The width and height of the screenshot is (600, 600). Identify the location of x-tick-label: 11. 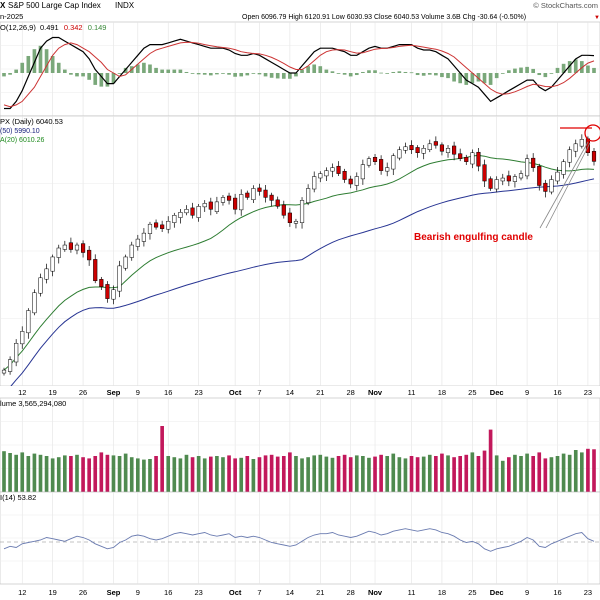
(412, 592).